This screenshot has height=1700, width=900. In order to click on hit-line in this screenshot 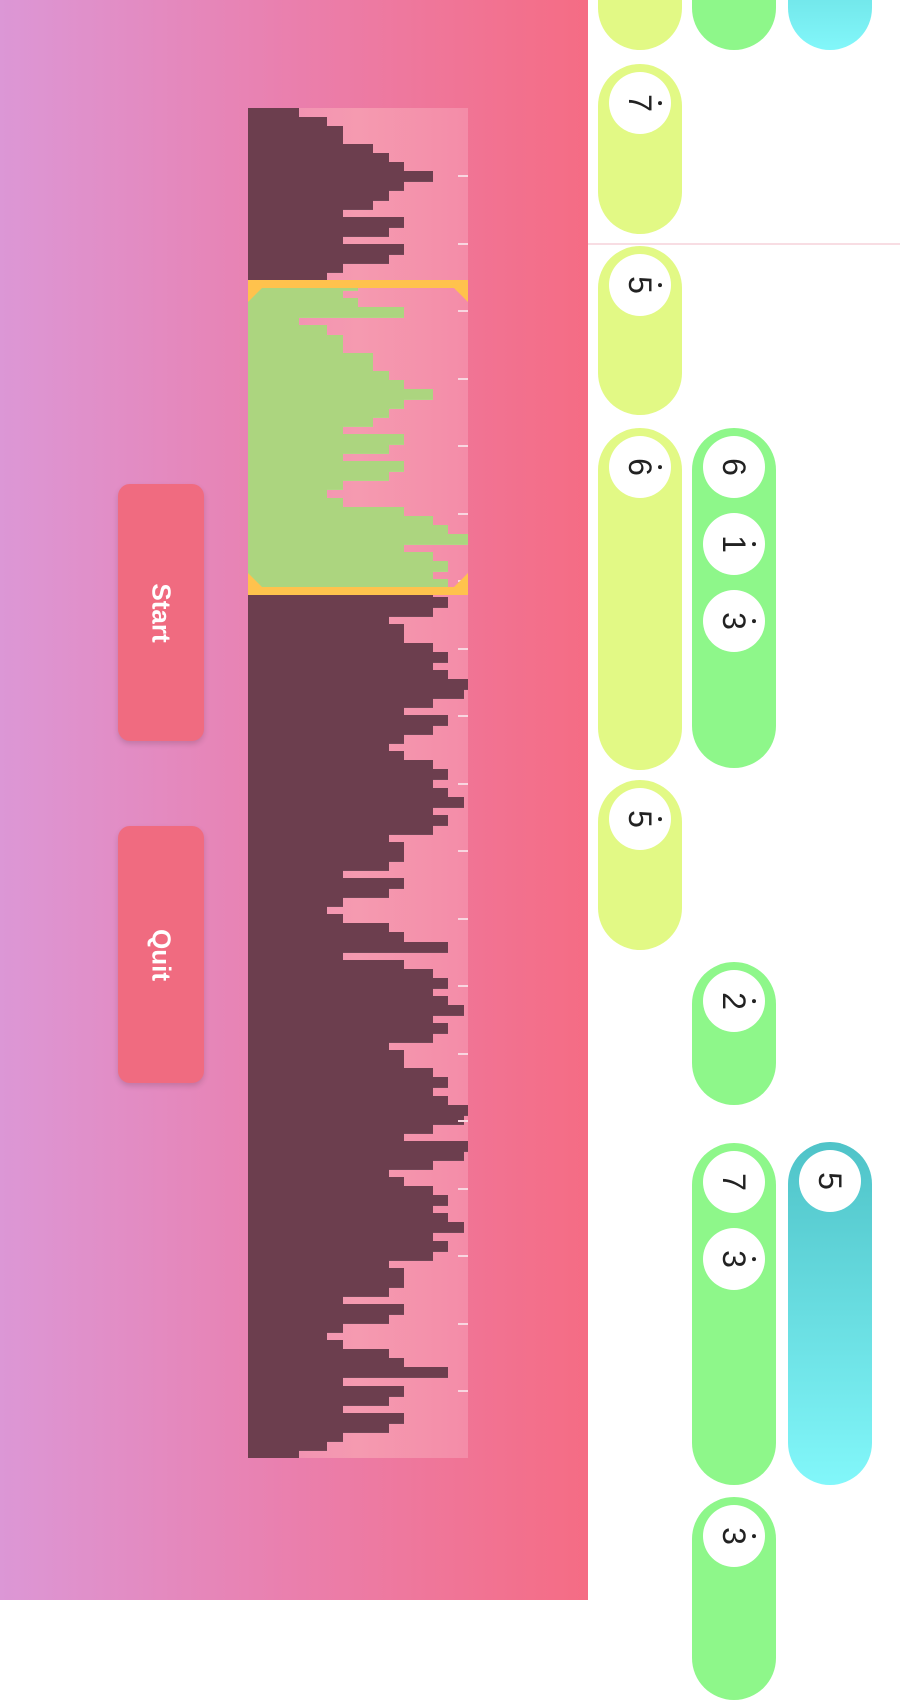, I will do `click(744, 244)`.